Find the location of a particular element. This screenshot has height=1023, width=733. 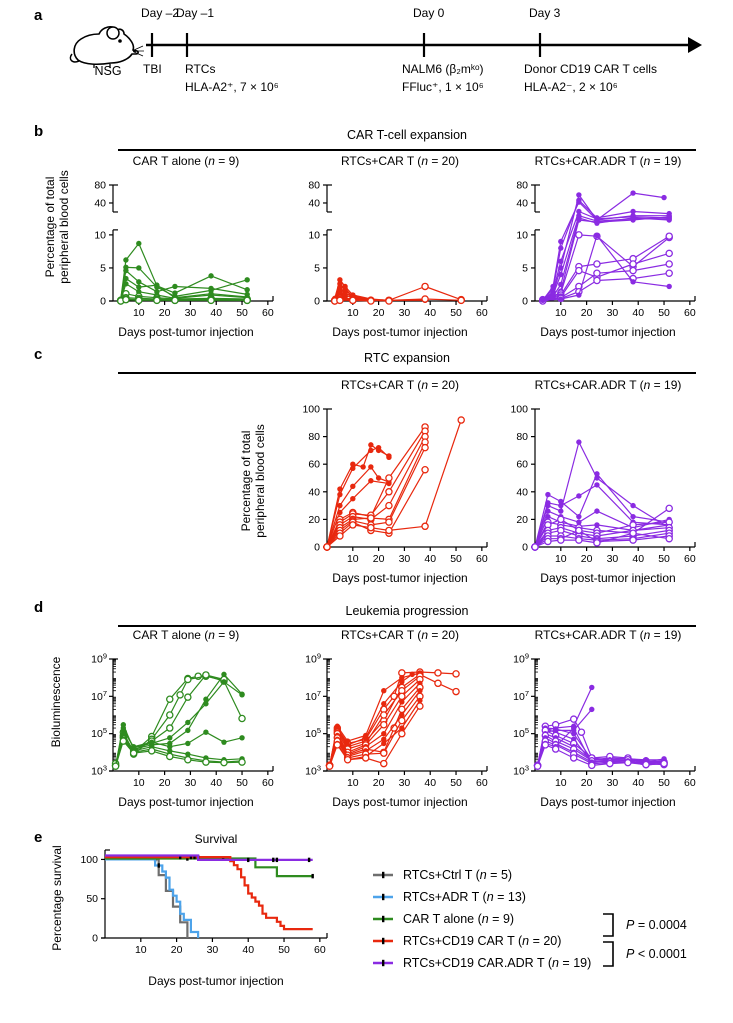

chart-title: RTCs+CAR.ADR T (n = 19) is located at coordinates (608, 385).